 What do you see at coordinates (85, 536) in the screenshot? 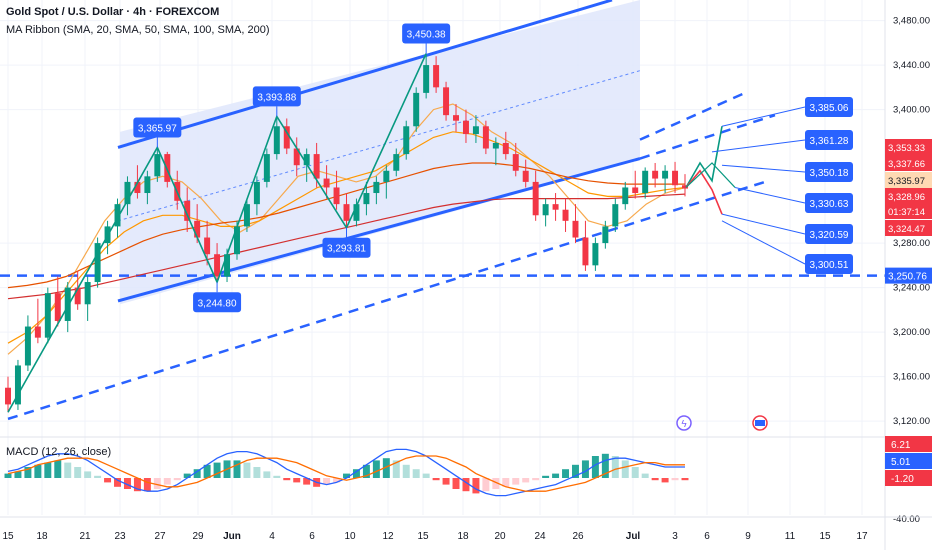
I see `time-axis-tick: 21` at bounding box center [85, 536].